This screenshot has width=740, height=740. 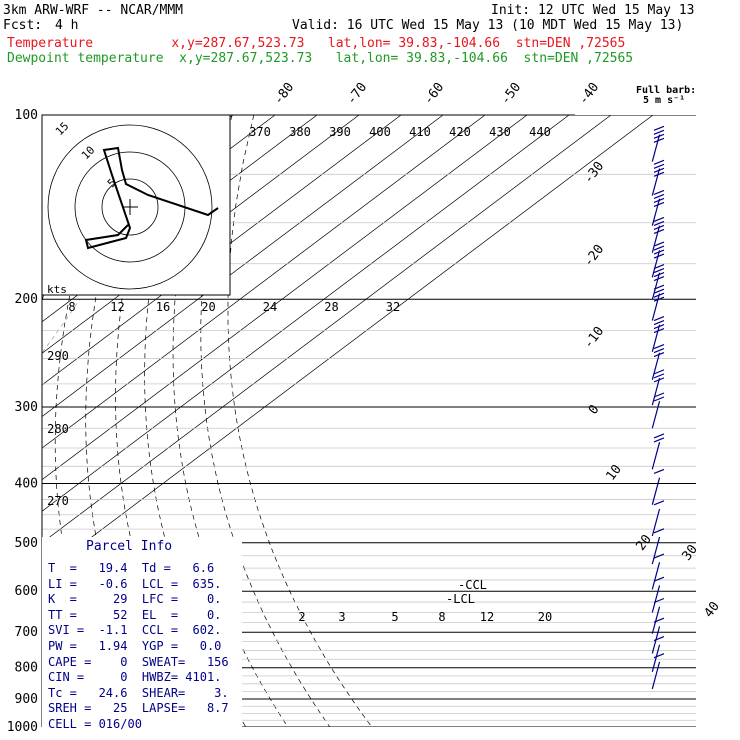 What do you see at coordinates (594, 256) in the screenshot?
I see `isotherm-label: -20` at bounding box center [594, 256].